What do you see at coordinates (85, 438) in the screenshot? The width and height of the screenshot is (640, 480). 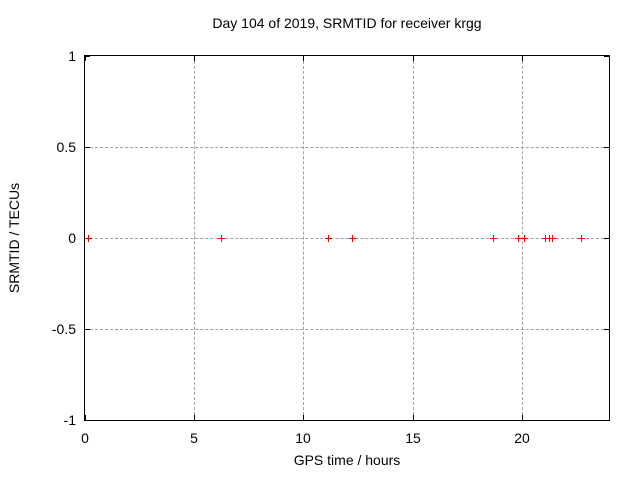 I see `x-tick-label: 0` at bounding box center [85, 438].